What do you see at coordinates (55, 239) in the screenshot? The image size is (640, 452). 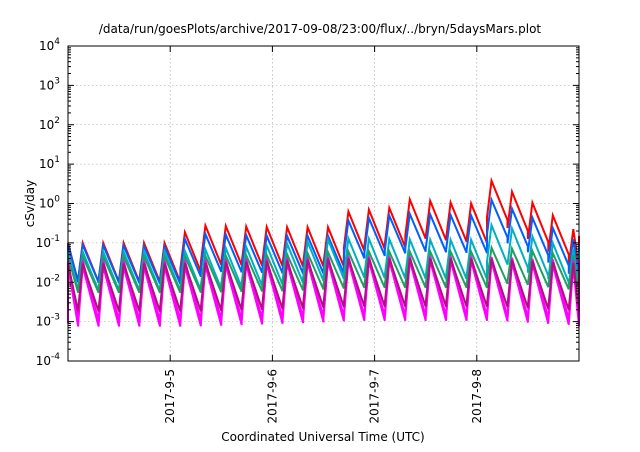 I see `y-tick-exponent: -1` at bounding box center [55, 239].